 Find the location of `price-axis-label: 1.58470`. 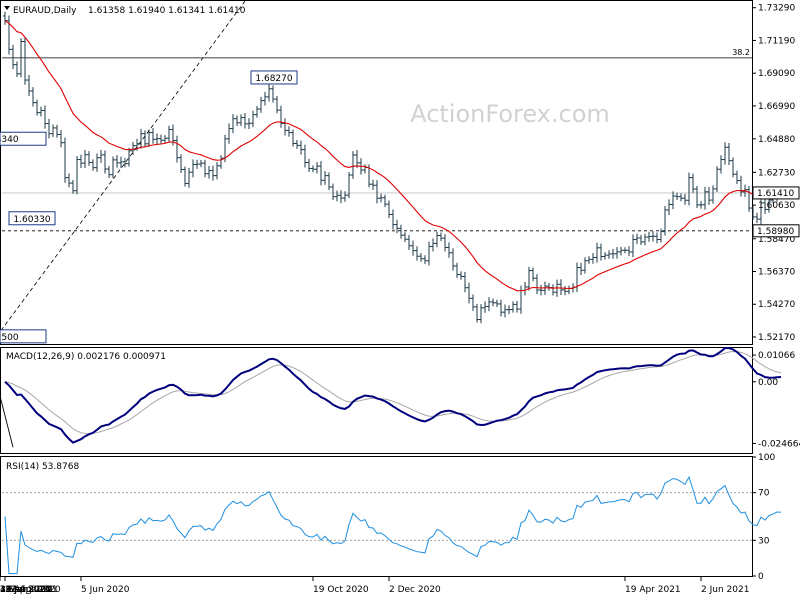

price-axis-label: 1.58470 is located at coordinates (776, 240).